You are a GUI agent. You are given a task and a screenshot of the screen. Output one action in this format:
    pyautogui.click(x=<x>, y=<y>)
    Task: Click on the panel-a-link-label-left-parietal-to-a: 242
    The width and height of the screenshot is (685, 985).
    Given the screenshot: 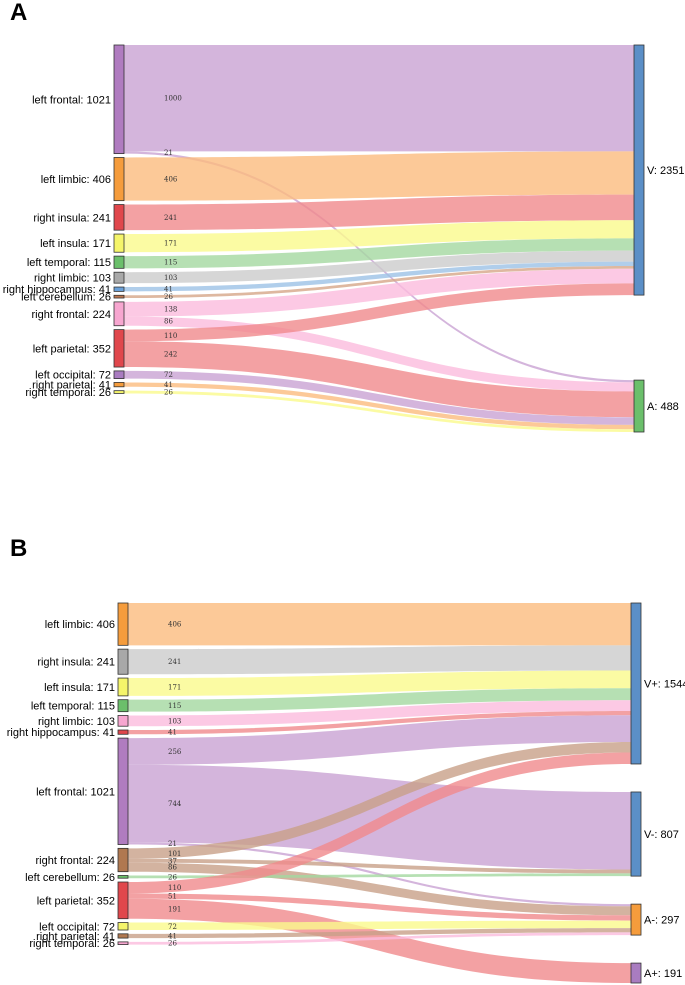 What is the action you would take?
    pyautogui.click(x=170, y=355)
    